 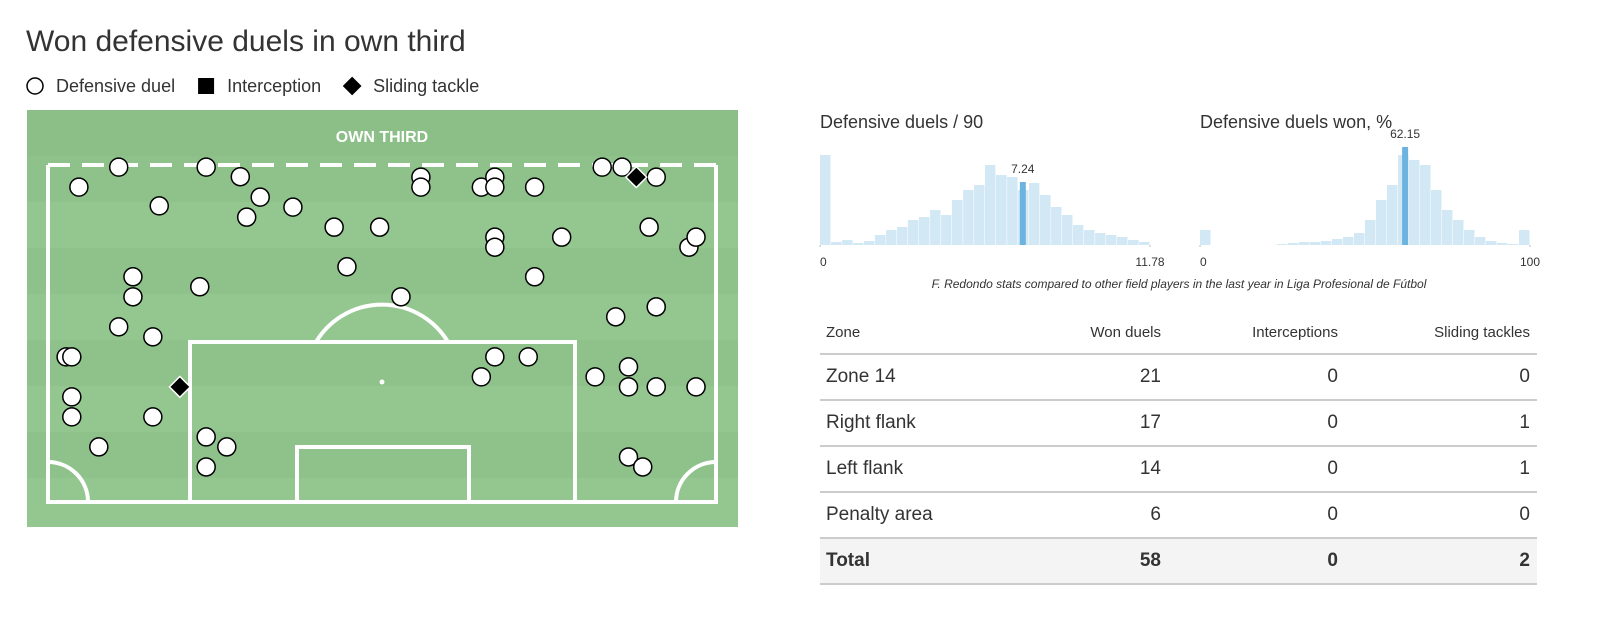 What do you see at coordinates (865, 468) in the screenshot?
I see `table-cell-zone: Left flank` at bounding box center [865, 468].